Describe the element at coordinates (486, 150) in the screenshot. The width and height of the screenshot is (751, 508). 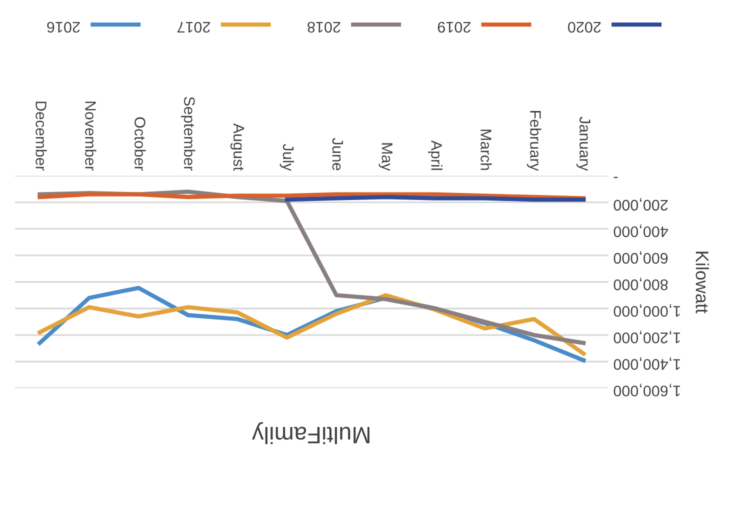
I see `x-tick-label: March` at that location.